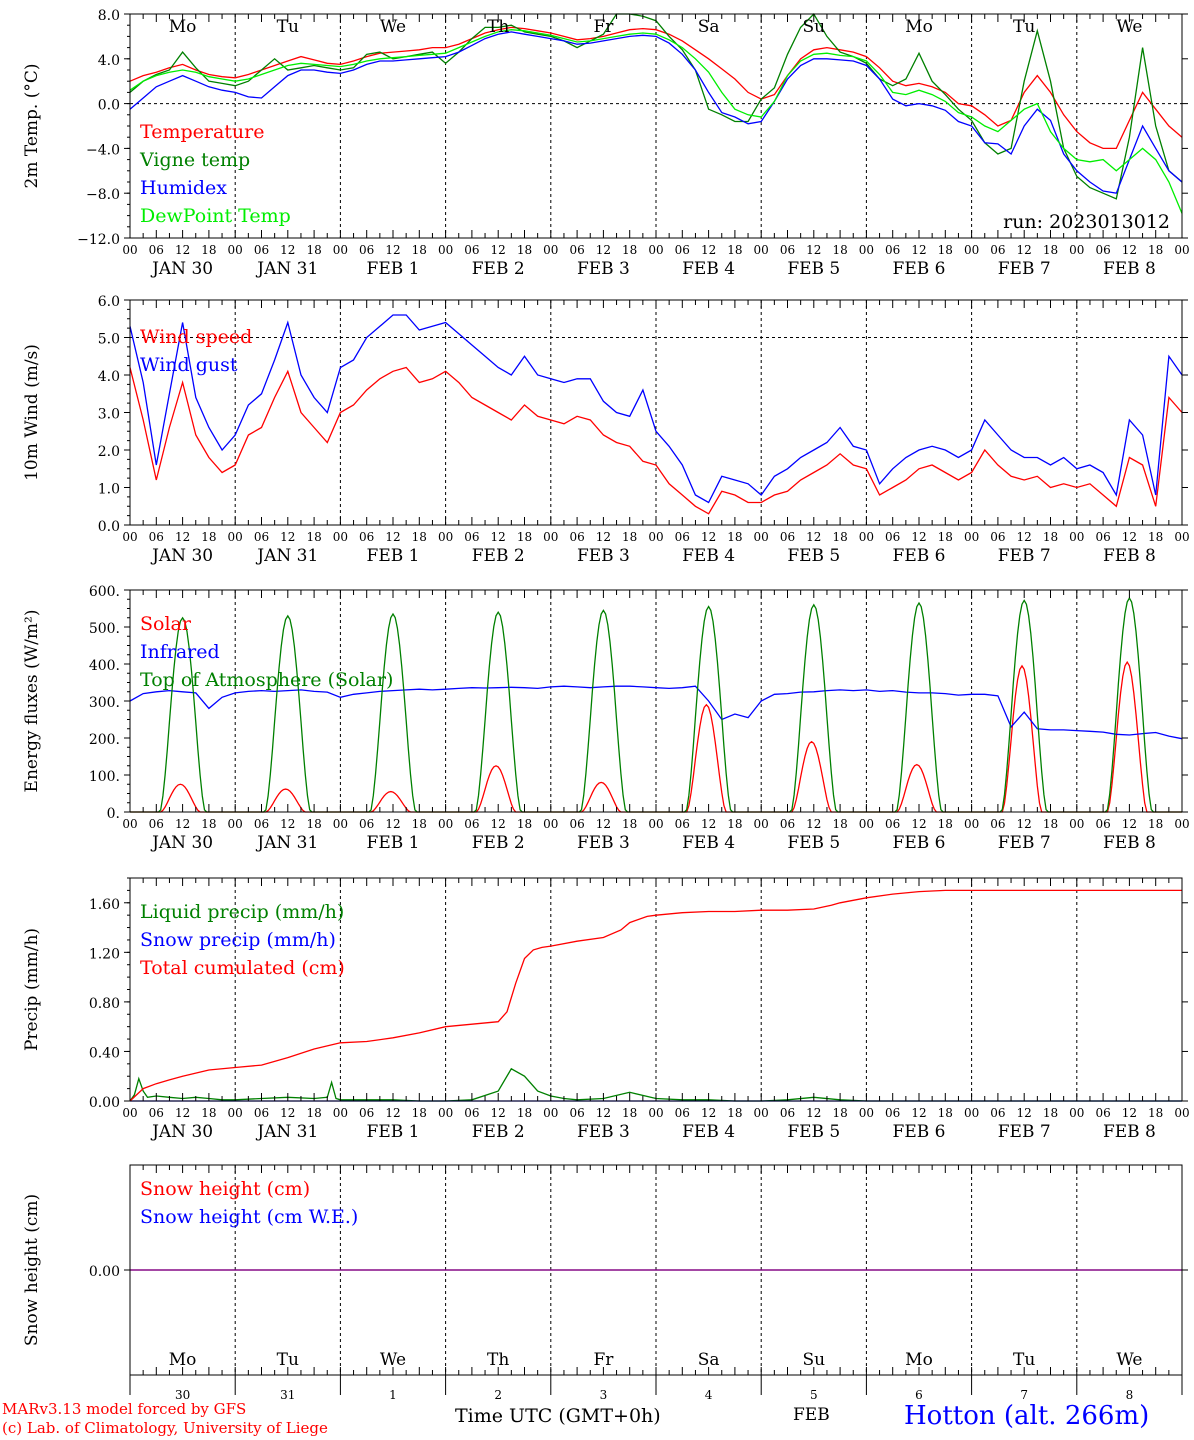  I want to click on panel-3-y-tick-label: 0., so click(113, 814).